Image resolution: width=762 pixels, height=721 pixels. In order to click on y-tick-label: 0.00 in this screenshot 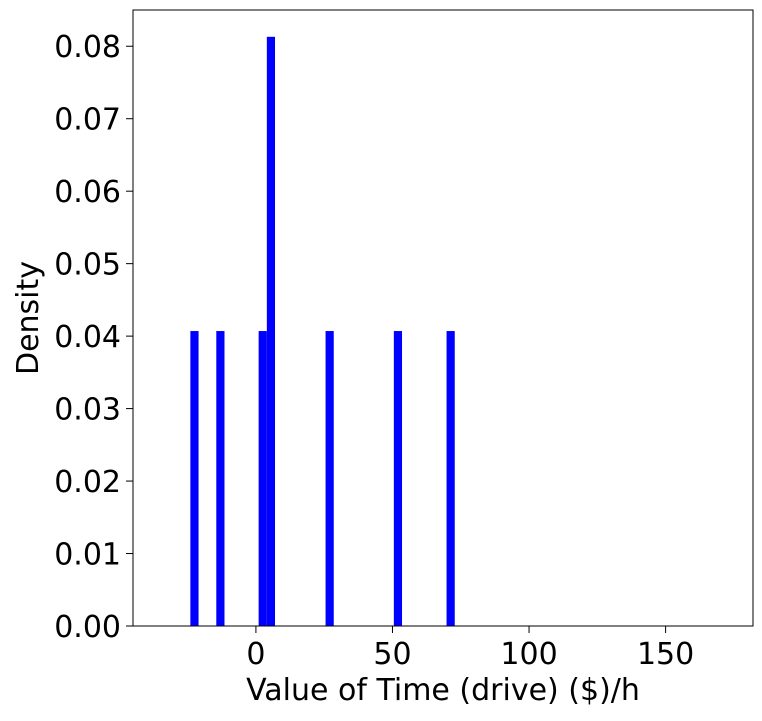, I will do `click(87, 627)`.